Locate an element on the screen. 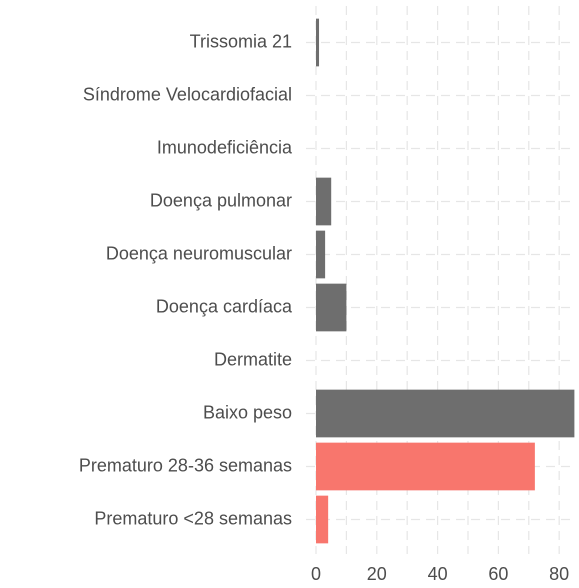  y-tick-label: Doença pulmonar is located at coordinates (221, 200).